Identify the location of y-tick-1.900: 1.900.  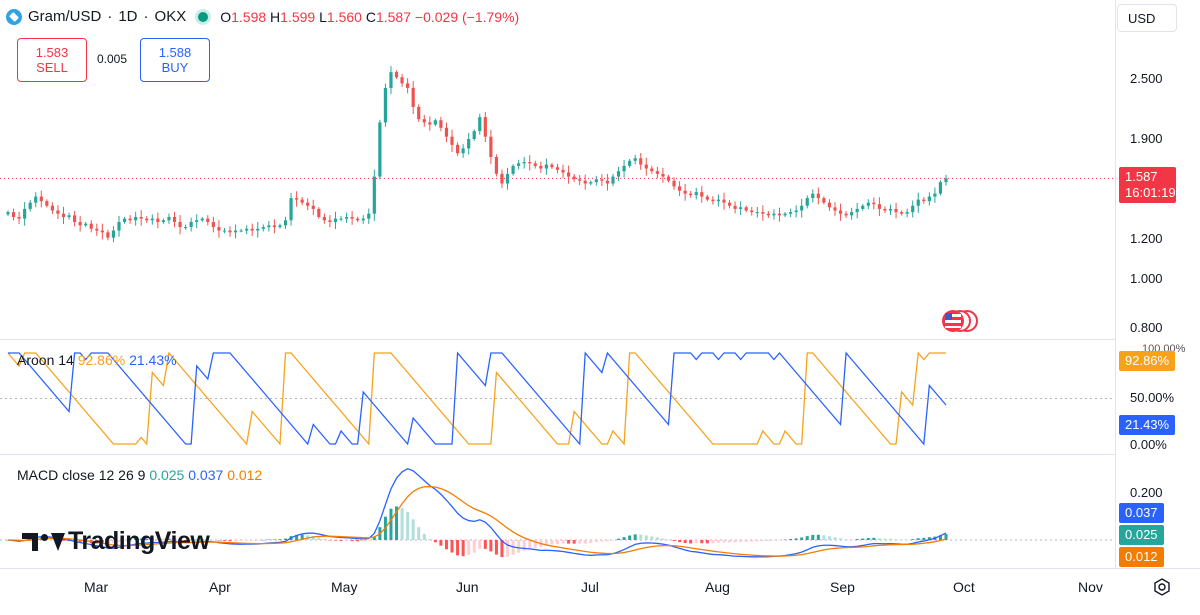
(1146, 138).